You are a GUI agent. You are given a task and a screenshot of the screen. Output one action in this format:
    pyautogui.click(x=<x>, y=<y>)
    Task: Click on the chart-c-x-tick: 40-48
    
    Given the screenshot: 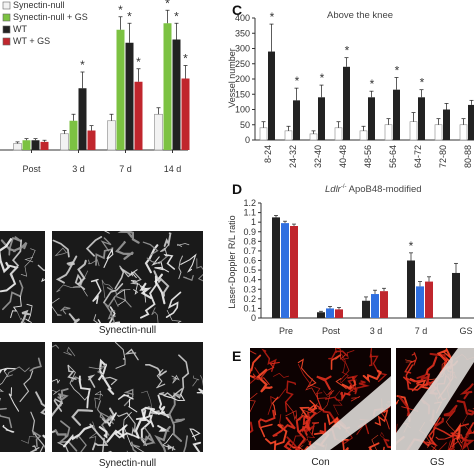 What is the action you would take?
    pyautogui.click(x=343, y=156)
    